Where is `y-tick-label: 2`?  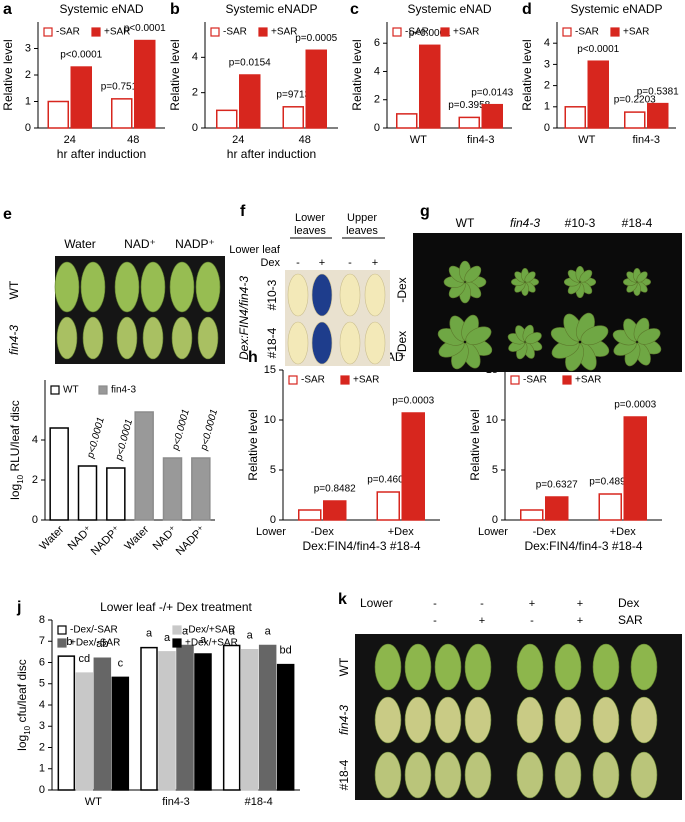
y-tick-label: 2 is located at coordinates (377, 100).